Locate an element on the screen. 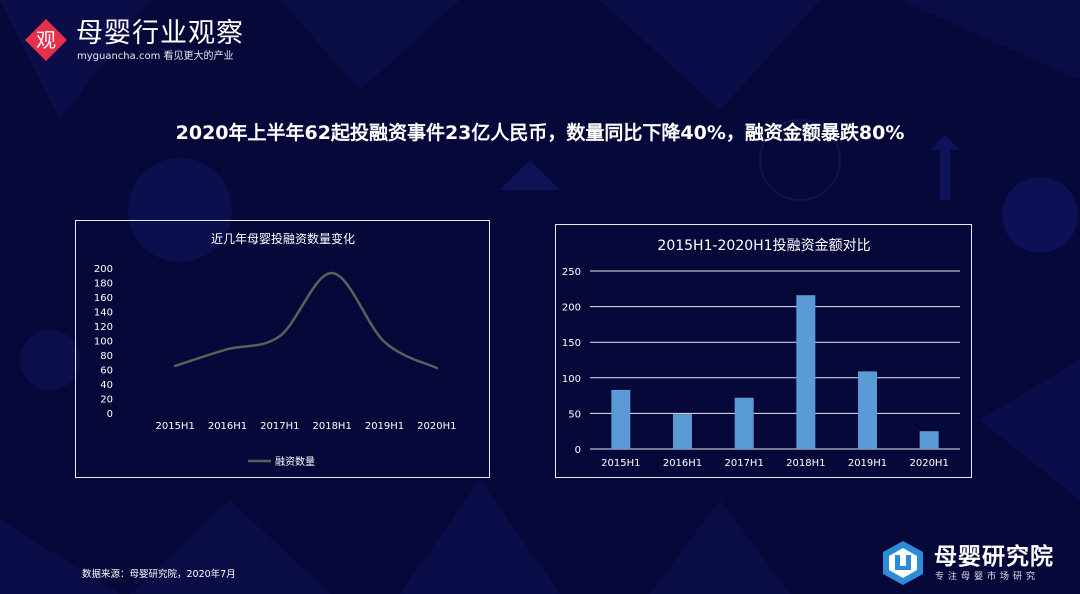  y-tick-label: 150 is located at coordinates (571, 343).